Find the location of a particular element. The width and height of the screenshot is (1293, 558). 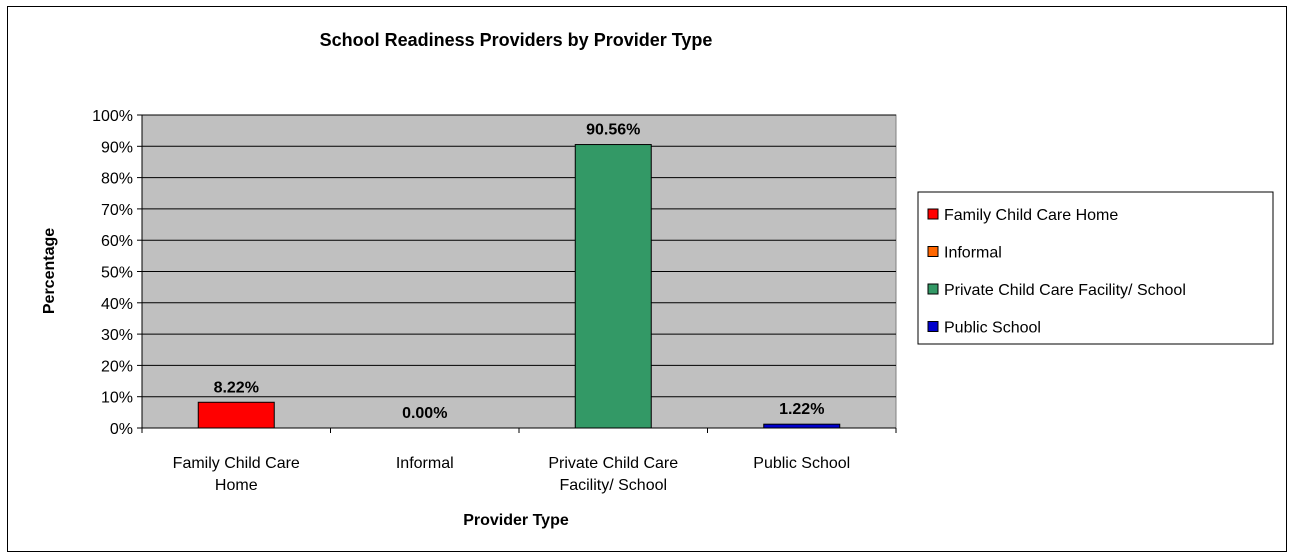

data-label: 1.22% is located at coordinates (801, 409).